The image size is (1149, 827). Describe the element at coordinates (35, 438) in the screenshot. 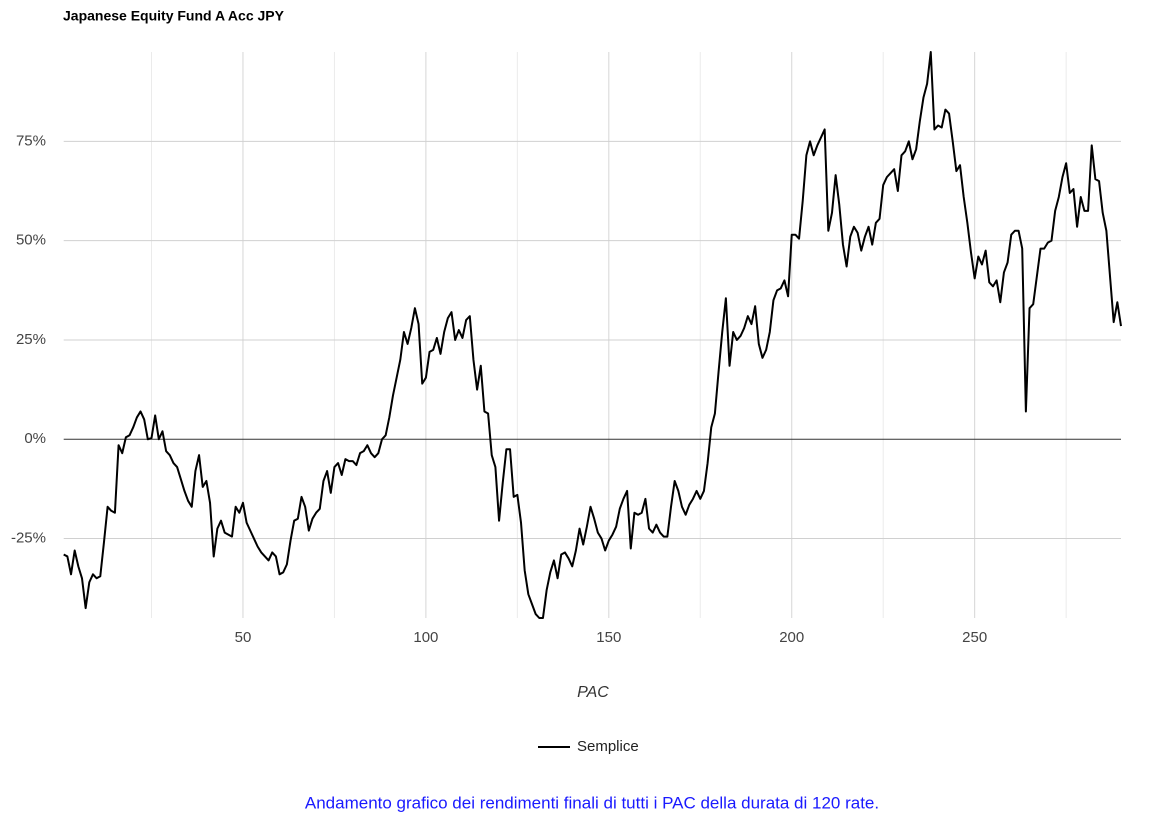

I see `y-tick-label: 0%` at that location.